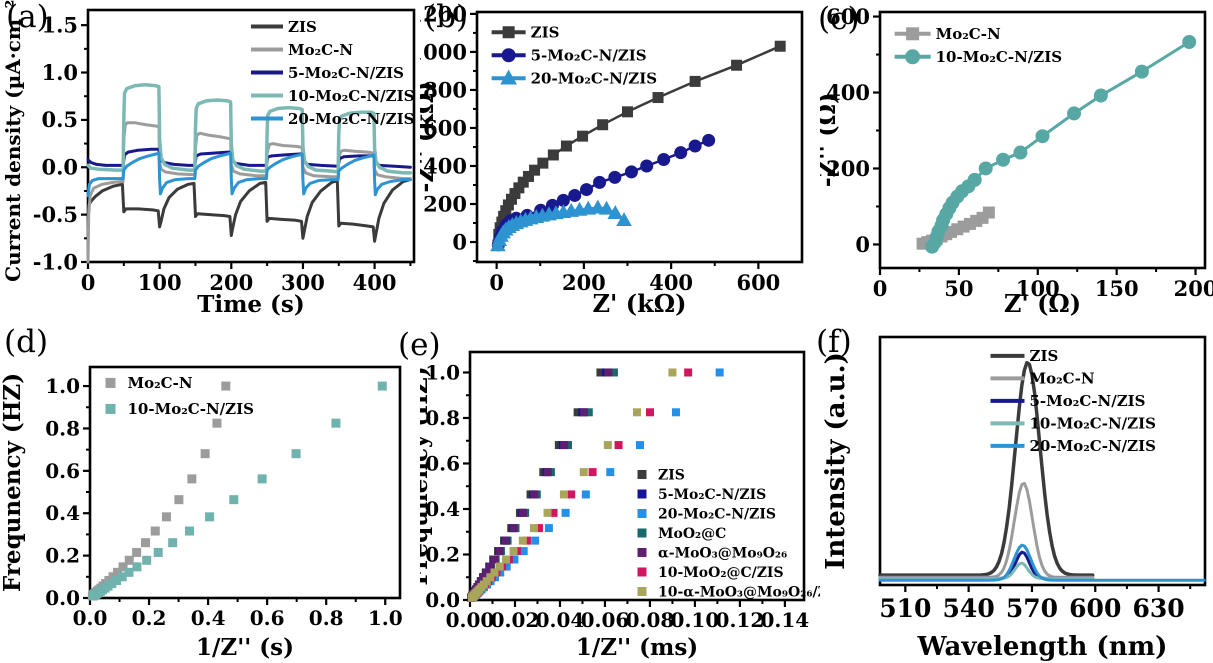 The height and width of the screenshot is (663, 1213). What do you see at coordinates (445, 89) in the screenshot?
I see `svg-text: 800` at bounding box center [445, 89].